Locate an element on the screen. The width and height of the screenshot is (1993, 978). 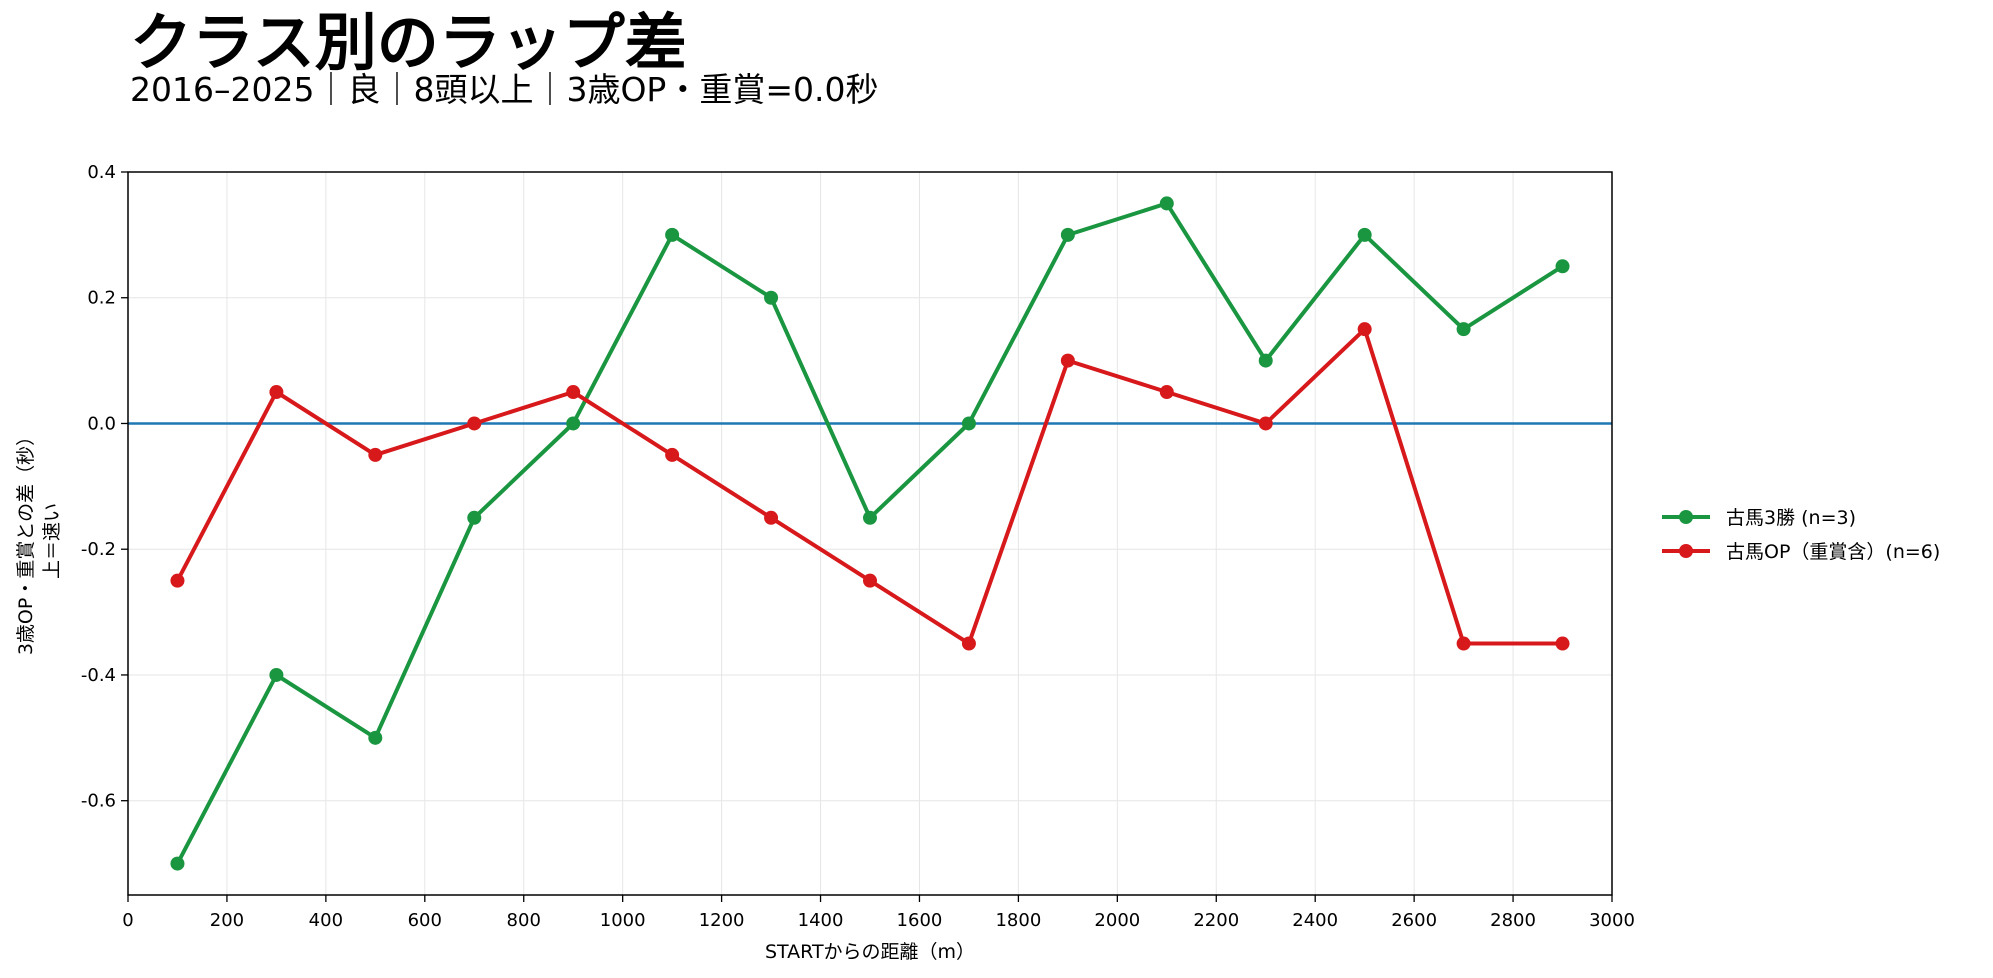
x-tick-label: 1400 is located at coordinates (821, 920).